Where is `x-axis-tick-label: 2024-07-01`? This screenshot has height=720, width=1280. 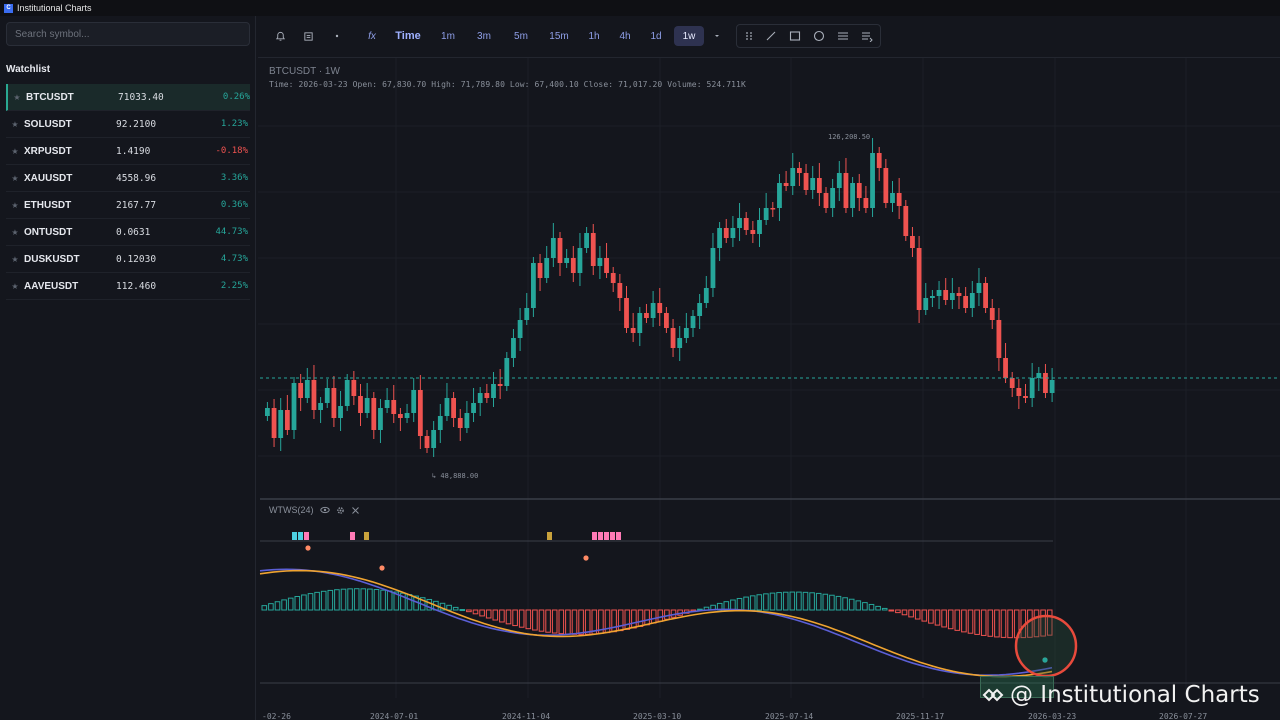
x-axis-tick-label: 2024-07-01 is located at coordinates (394, 716).